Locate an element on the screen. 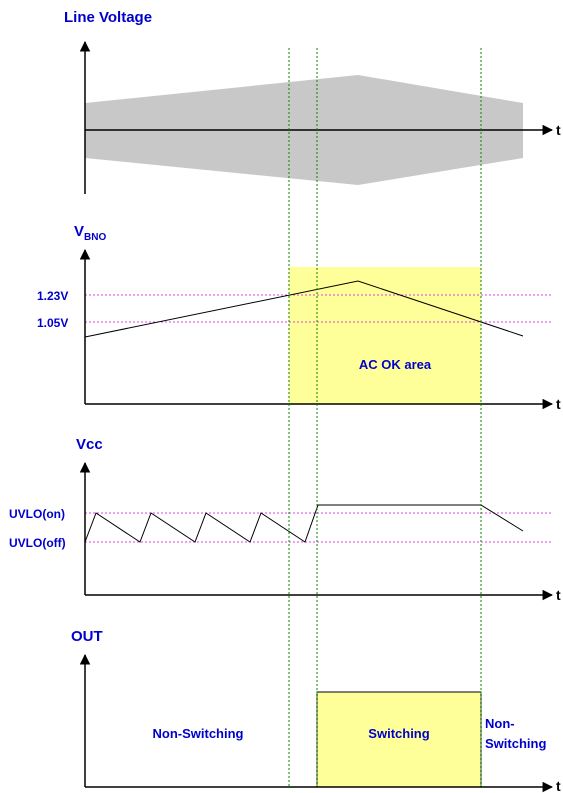  out-non-switching-after-line2: Switching is located at coordinates (515, 743).